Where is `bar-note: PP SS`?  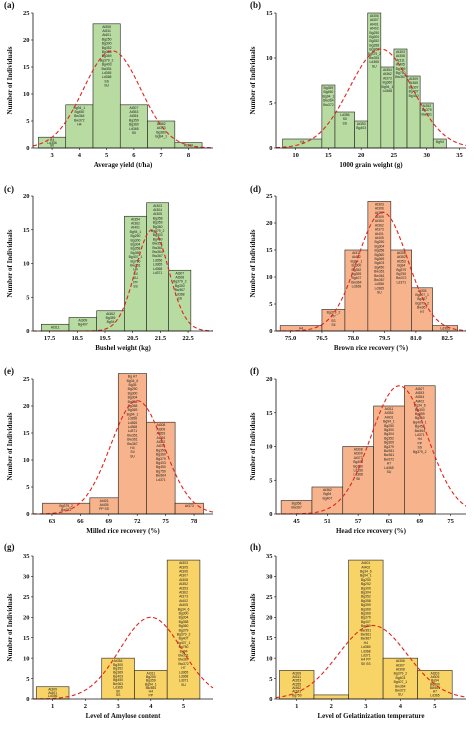 bar-note: PP SS is located at coordinates (104, 509).